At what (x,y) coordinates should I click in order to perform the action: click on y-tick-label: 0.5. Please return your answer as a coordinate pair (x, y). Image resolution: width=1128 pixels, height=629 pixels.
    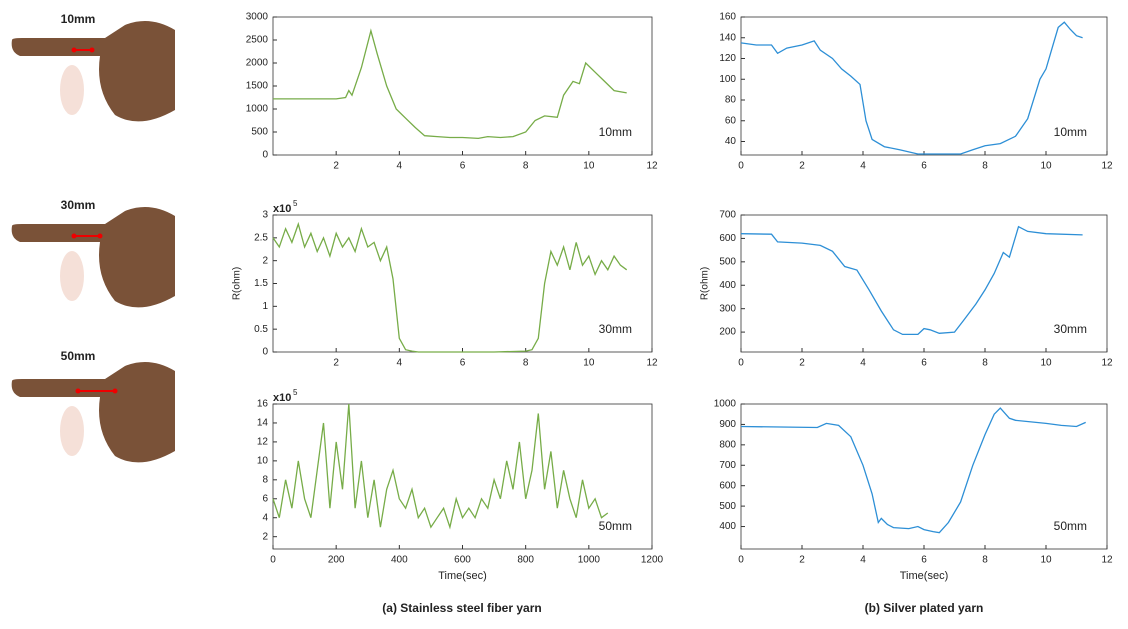
    Looking at the image, I should click on (261, 329).